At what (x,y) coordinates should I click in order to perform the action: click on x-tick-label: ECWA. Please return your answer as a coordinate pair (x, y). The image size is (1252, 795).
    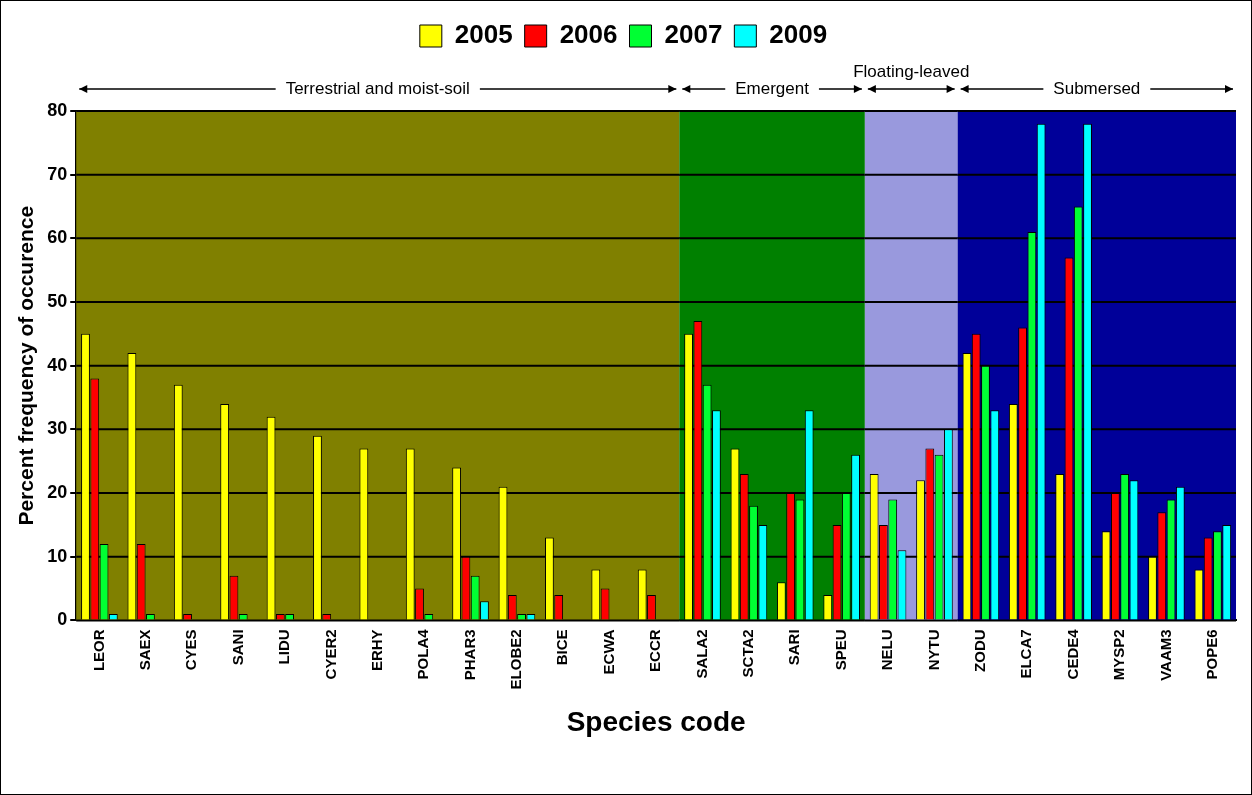
    Looking at the image, I should click on (608, 652).